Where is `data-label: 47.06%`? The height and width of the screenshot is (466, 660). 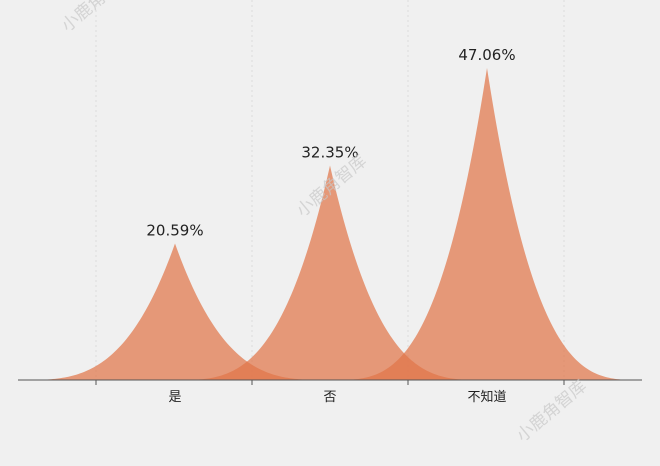 data-label: 47.06% is located at coordinates (486, 55).